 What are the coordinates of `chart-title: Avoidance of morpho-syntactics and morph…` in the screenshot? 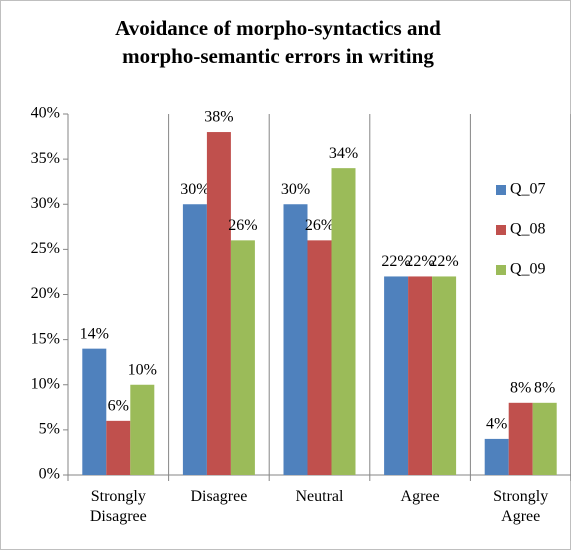 It's located at (278, 42).